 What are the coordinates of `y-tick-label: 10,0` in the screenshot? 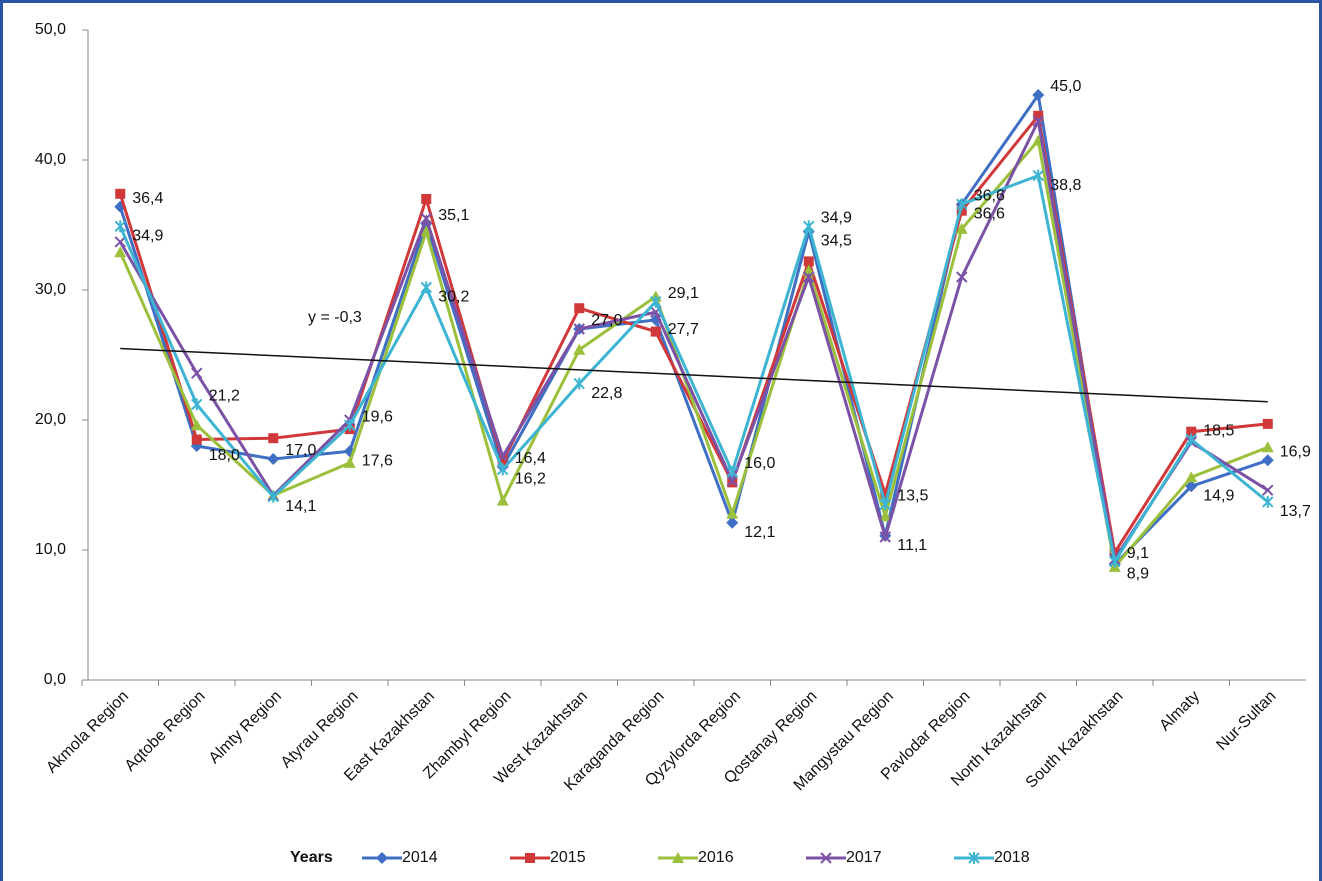 It's located at (50, 549).